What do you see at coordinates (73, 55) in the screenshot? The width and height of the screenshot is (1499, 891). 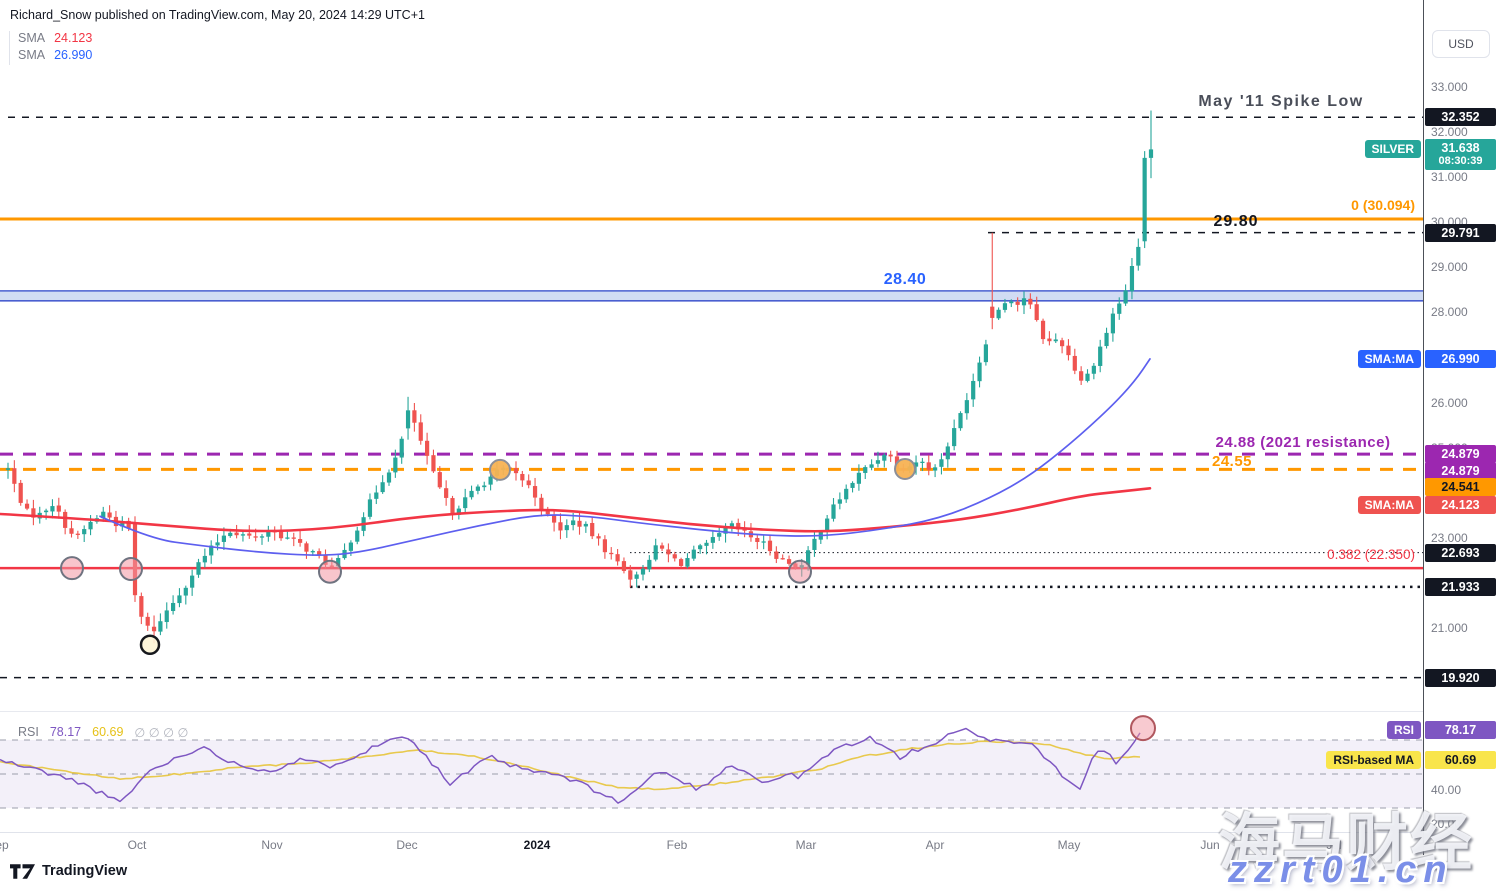 I see `sma-slow-value: 26.990` at bounding box center [73, 55].